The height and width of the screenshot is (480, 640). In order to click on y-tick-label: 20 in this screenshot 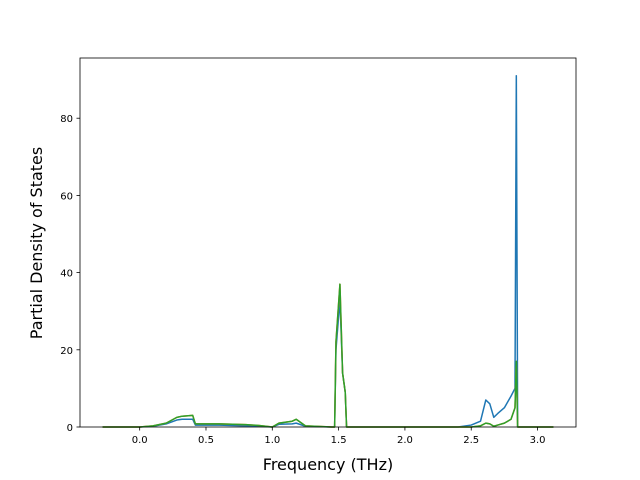, I will do `click(66, 351)`.